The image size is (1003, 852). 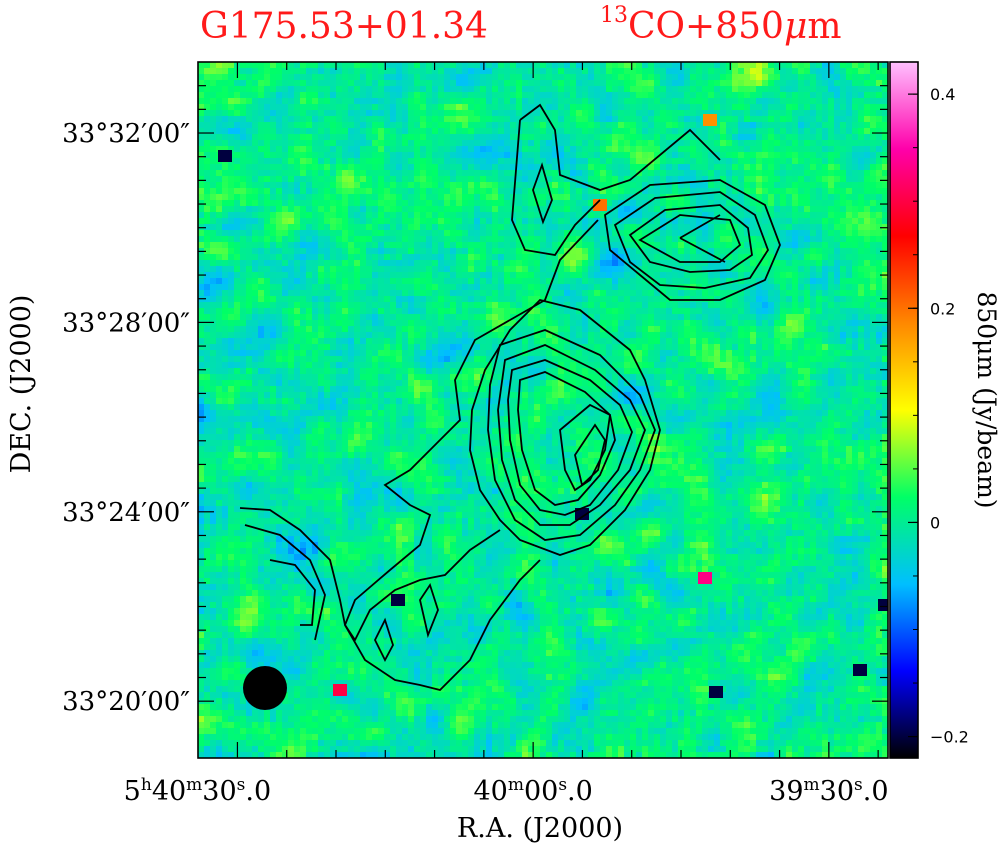 I want to click on chart-title-lines: 13CO+850μm, so click(x=720, y=25).